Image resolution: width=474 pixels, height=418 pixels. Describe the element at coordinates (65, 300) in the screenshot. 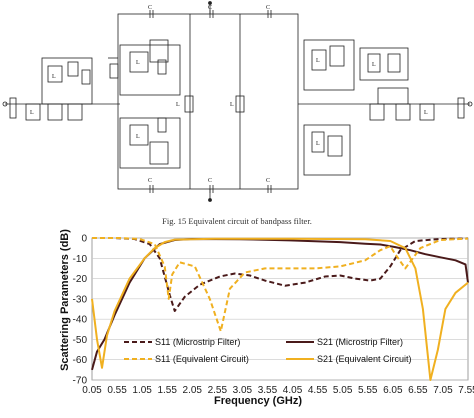

I see `y-axis-label: Scattering Parameters (dB)` at that location.